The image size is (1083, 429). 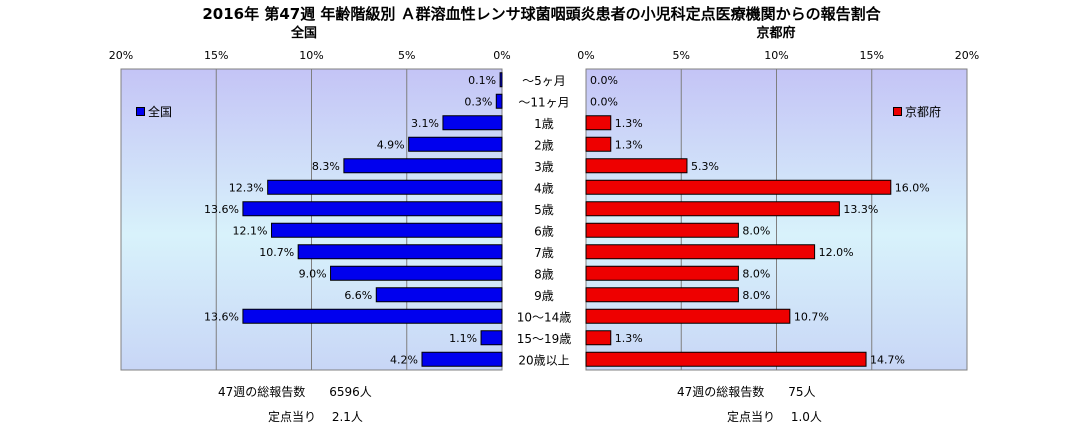 I want to click on legend-label-kyoto: 京都府, so click(x=923, y=112).